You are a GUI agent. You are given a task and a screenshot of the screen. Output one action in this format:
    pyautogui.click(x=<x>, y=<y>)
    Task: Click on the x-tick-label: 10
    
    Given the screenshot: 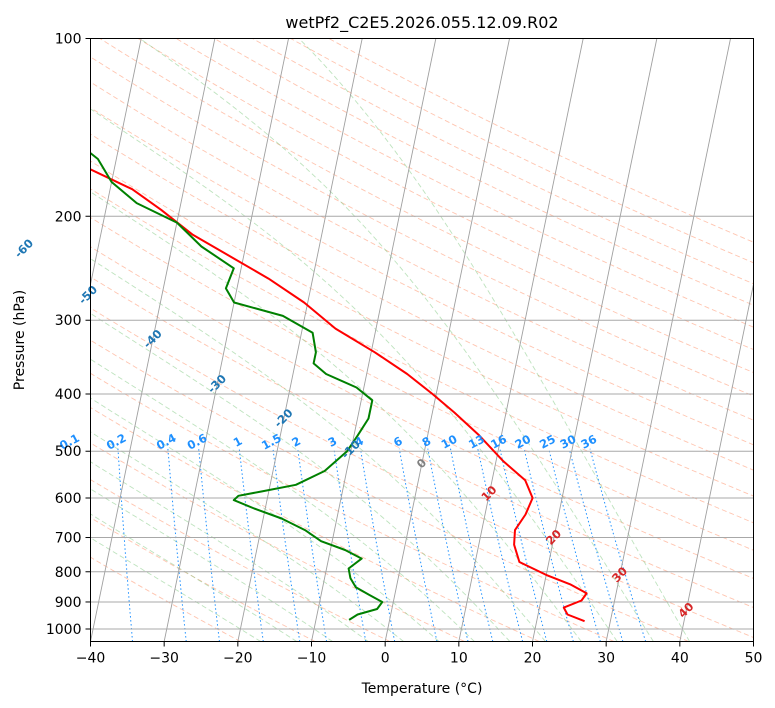 What is the action you would take?
    pyautogui.click(x=459, y=659)
    